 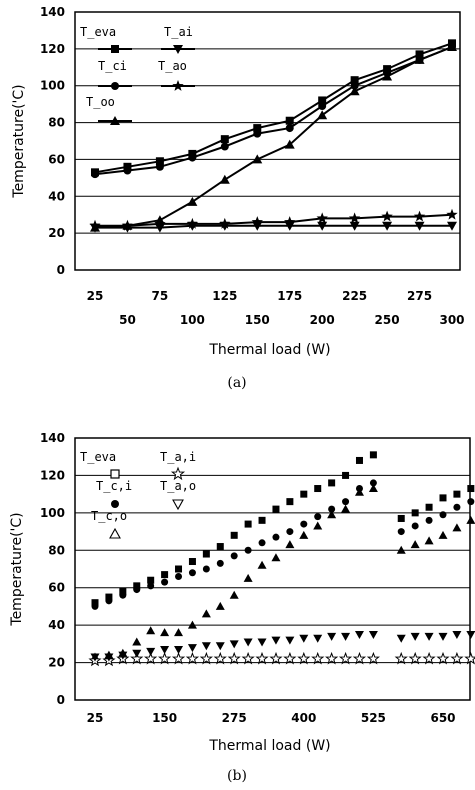 I want to click on x-tick-label-a: 125, so click(x=224, y=296).